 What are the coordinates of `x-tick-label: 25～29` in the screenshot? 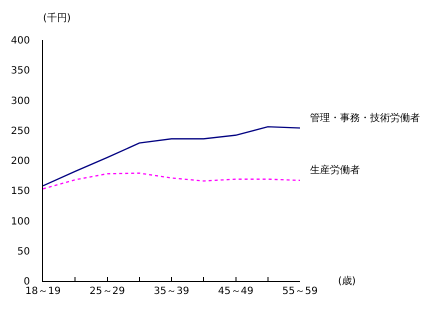 It's located at (107, 291).